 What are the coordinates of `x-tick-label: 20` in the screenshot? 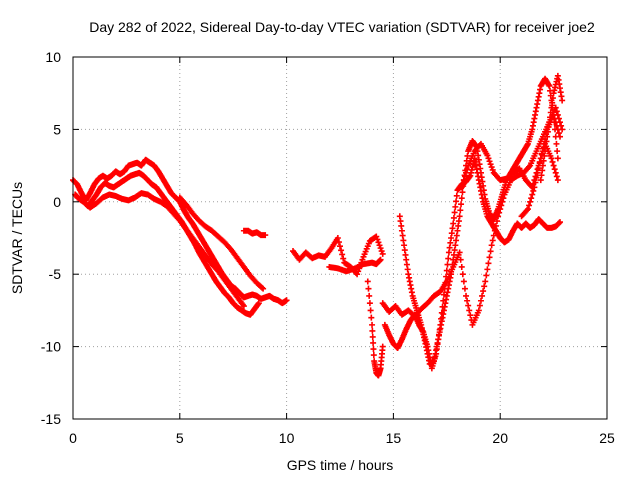 It's located at (500, 438).